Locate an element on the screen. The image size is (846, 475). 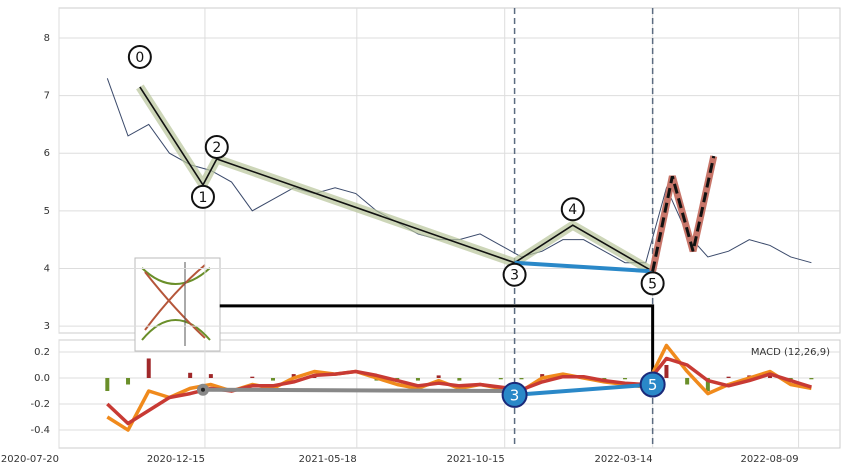
y-tick-label: 3 is located at coordinates (47, 326).